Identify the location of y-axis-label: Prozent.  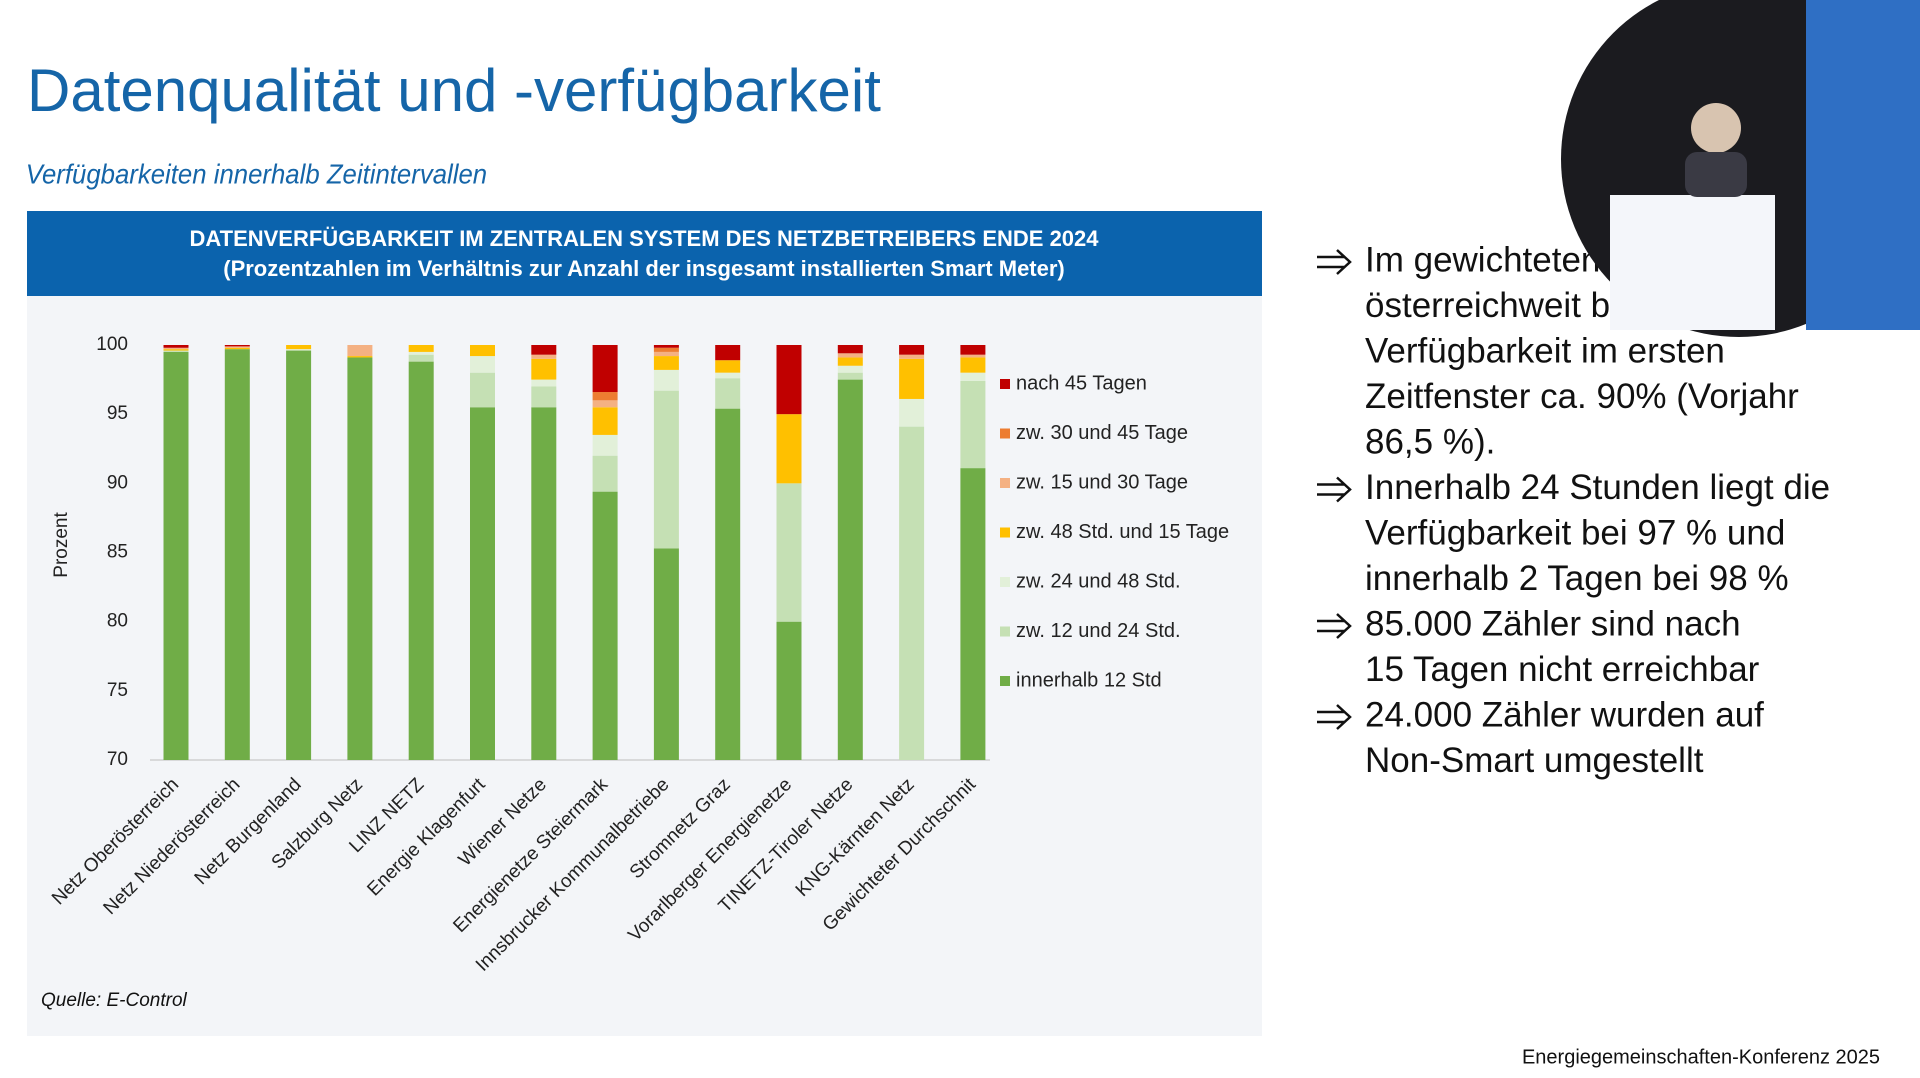
(61, 545).